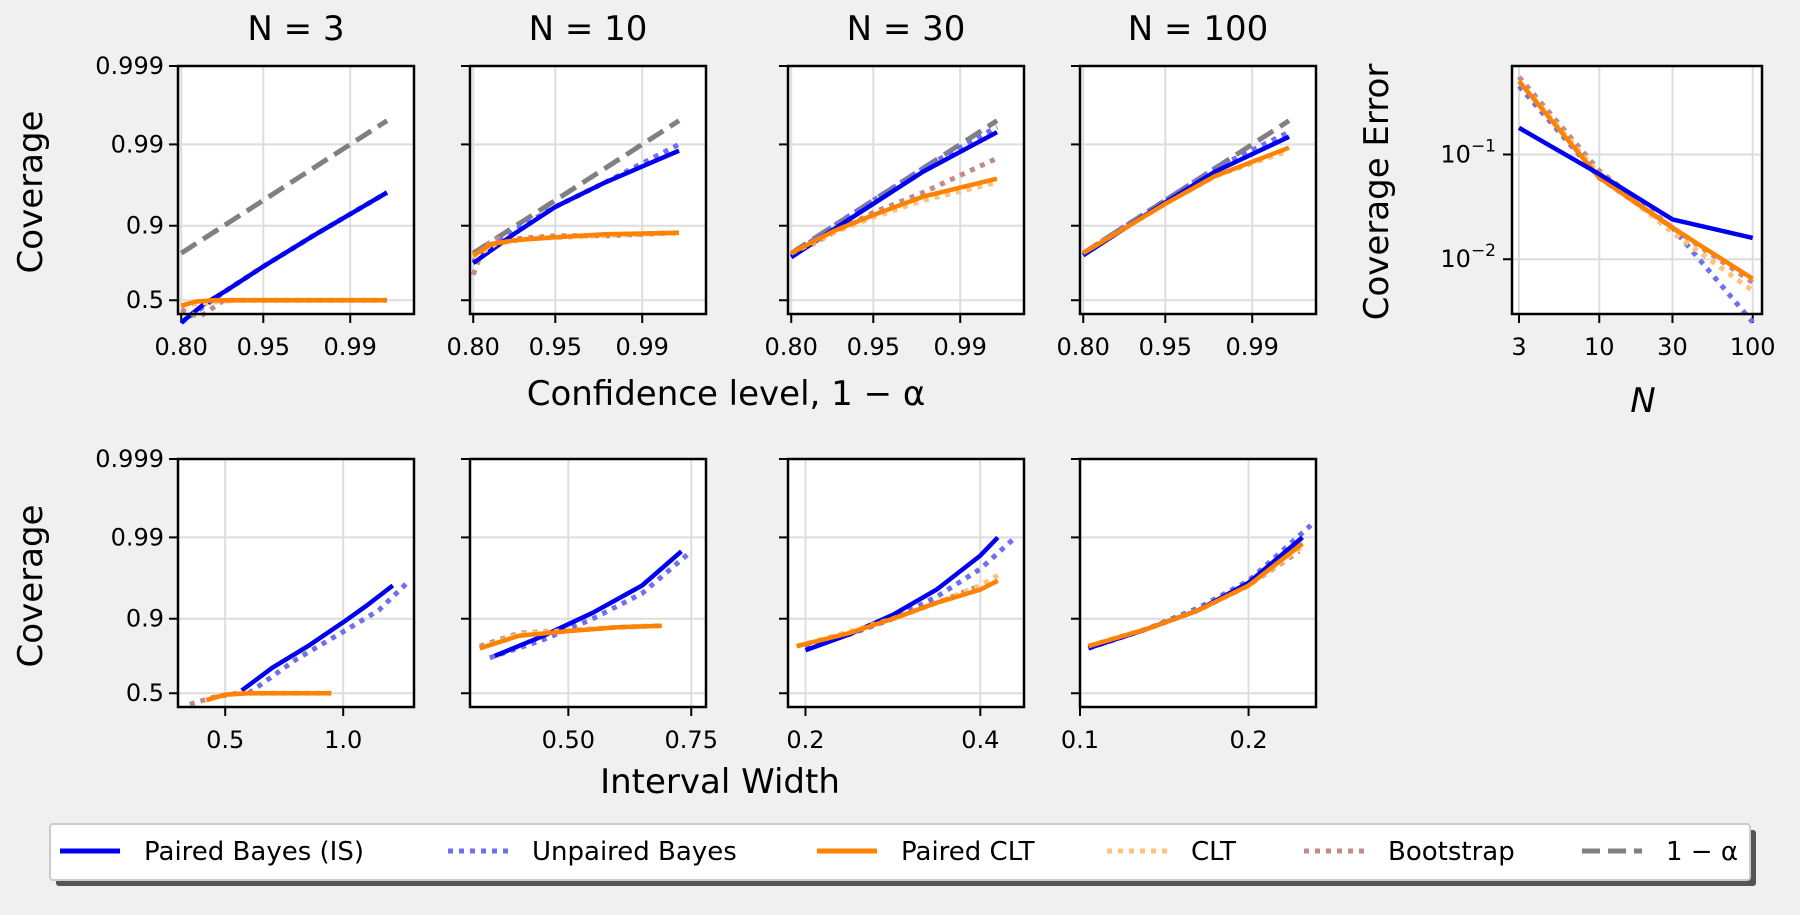 This screenshot has height=915, width=1800. Describe the element at coordinates (894, 216) in the screenshot. I see `top-panel-n30-series-paired_clt` at that location.